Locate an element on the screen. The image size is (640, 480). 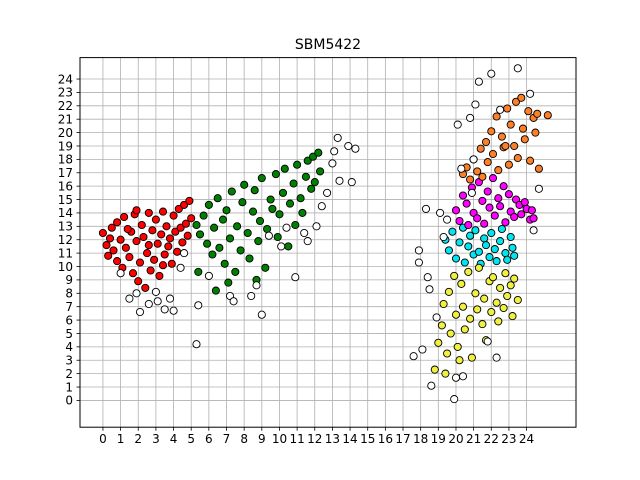
y-tick-label: 0 is located at coordinates (69, 401).